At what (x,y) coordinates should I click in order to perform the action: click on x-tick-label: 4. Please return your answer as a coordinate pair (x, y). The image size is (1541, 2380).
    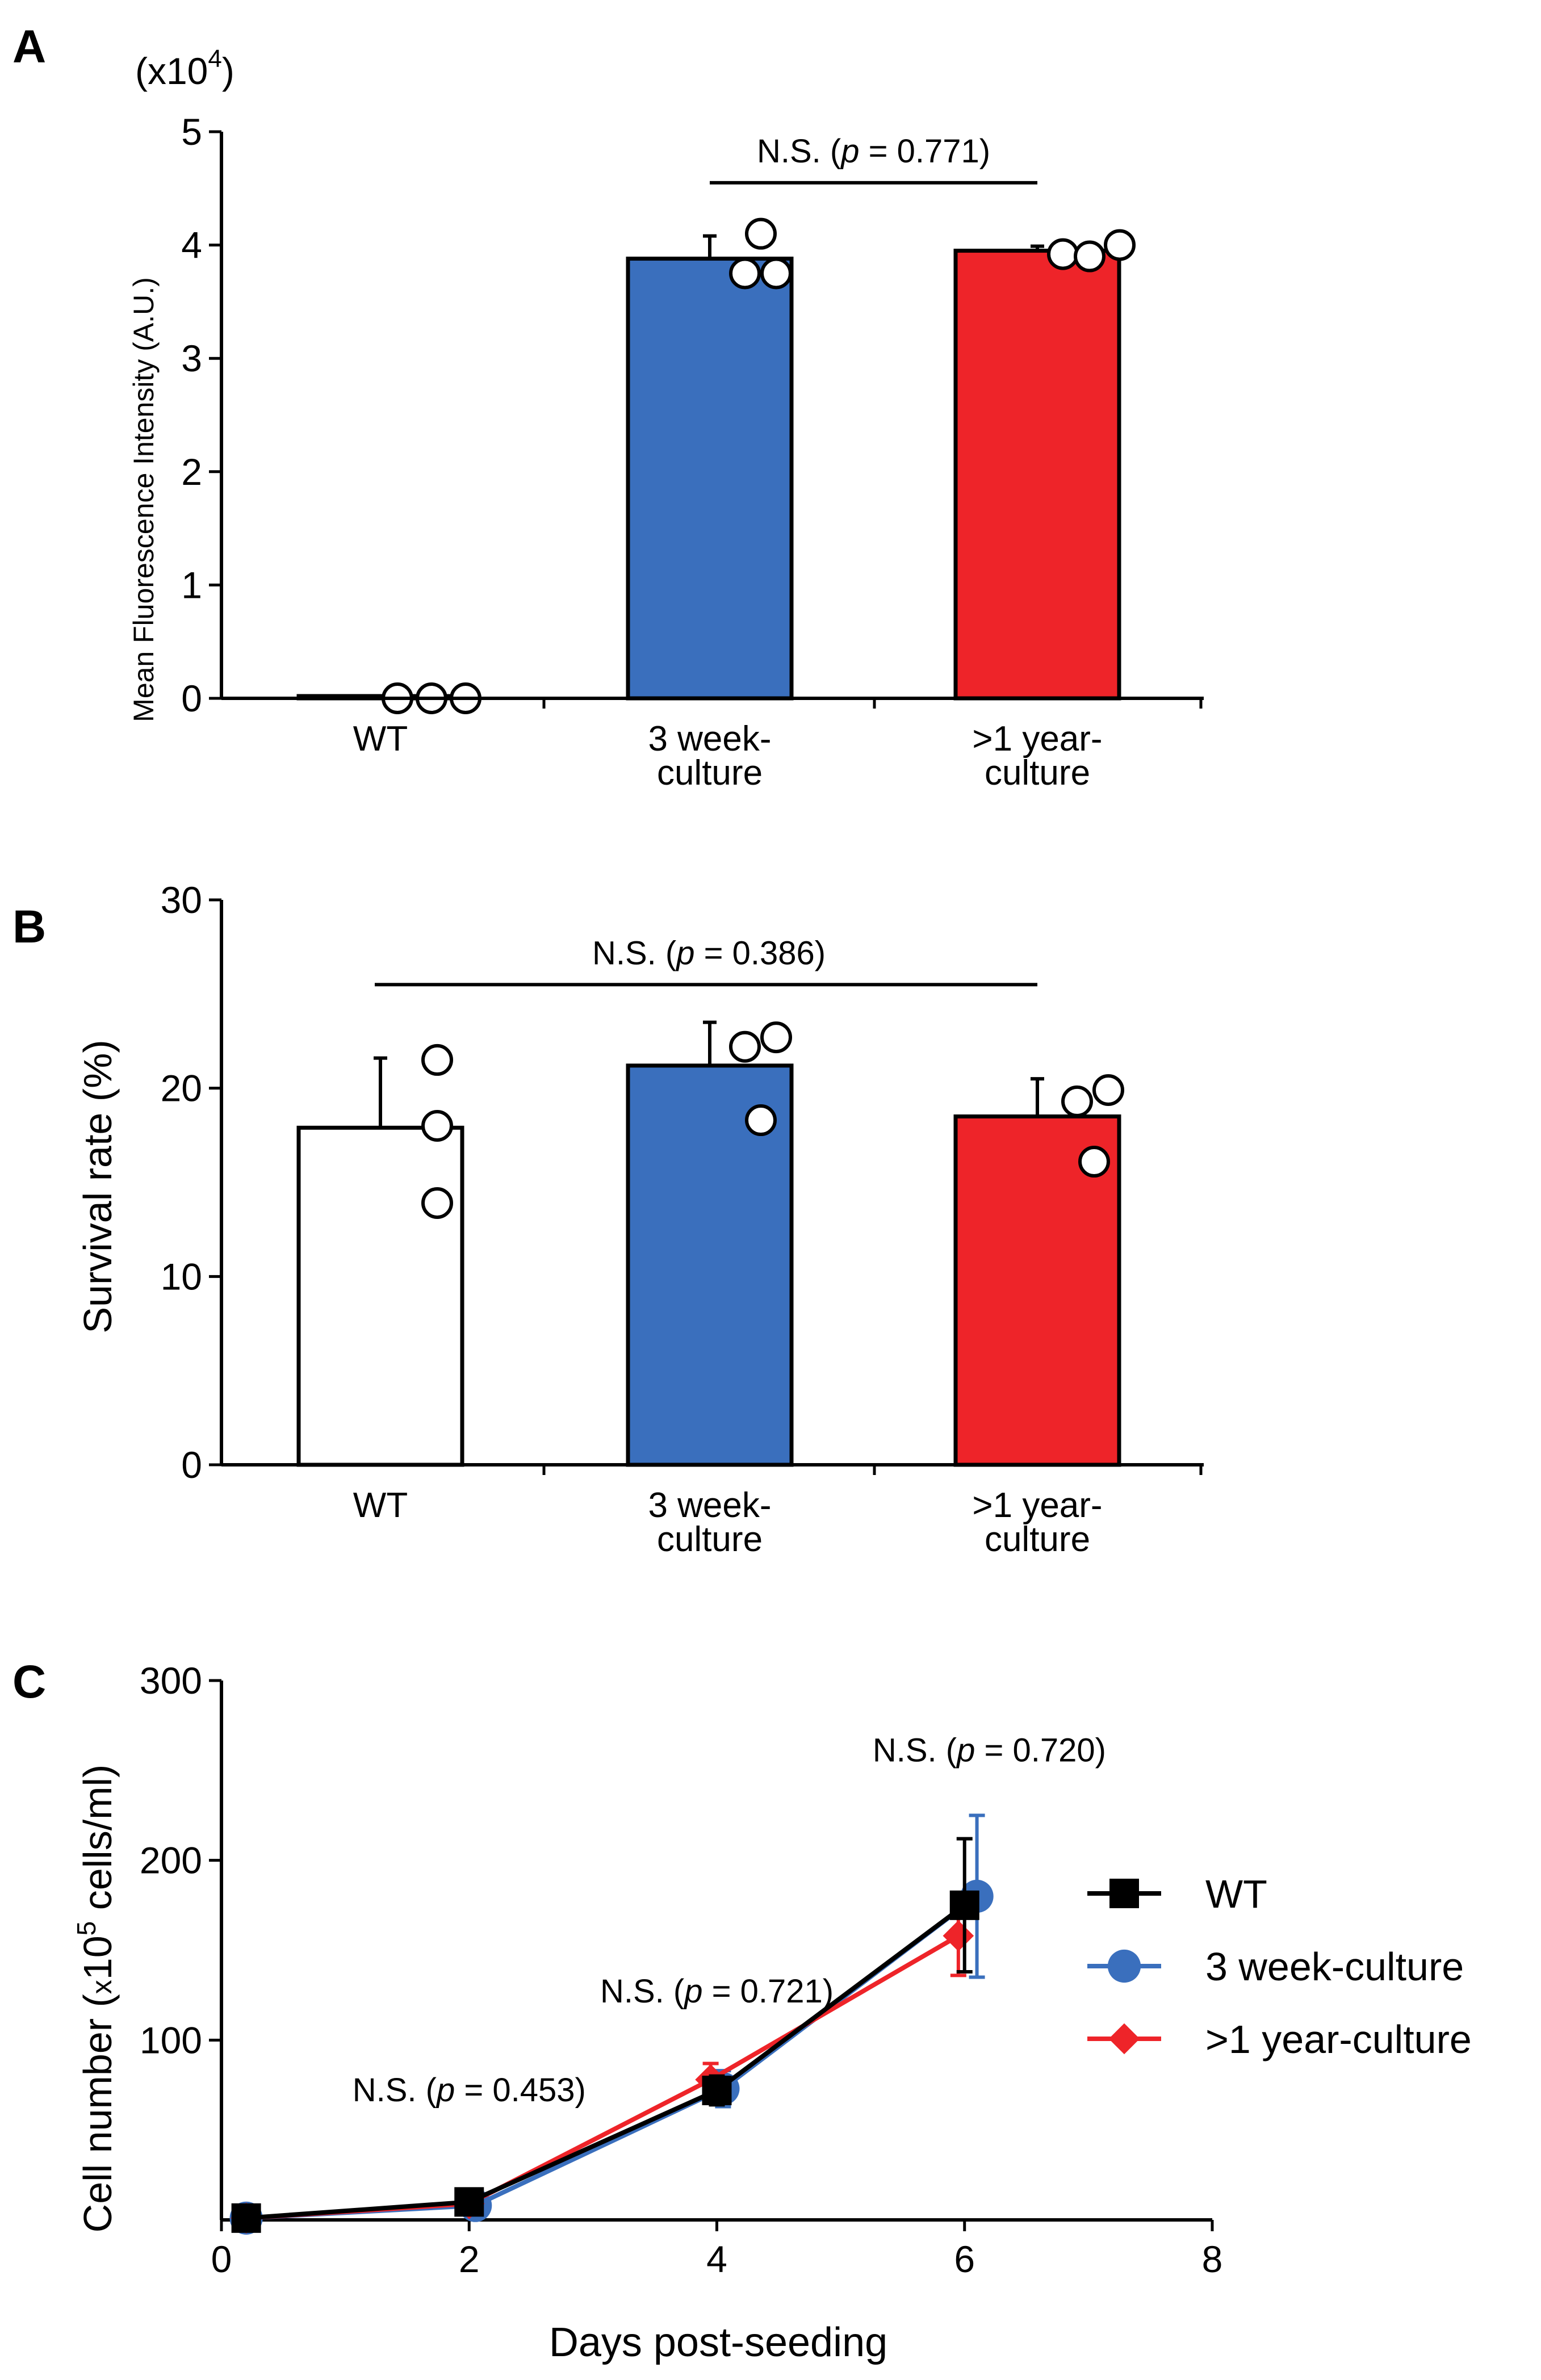
    Looking at the image, I should click on (716, 2259).